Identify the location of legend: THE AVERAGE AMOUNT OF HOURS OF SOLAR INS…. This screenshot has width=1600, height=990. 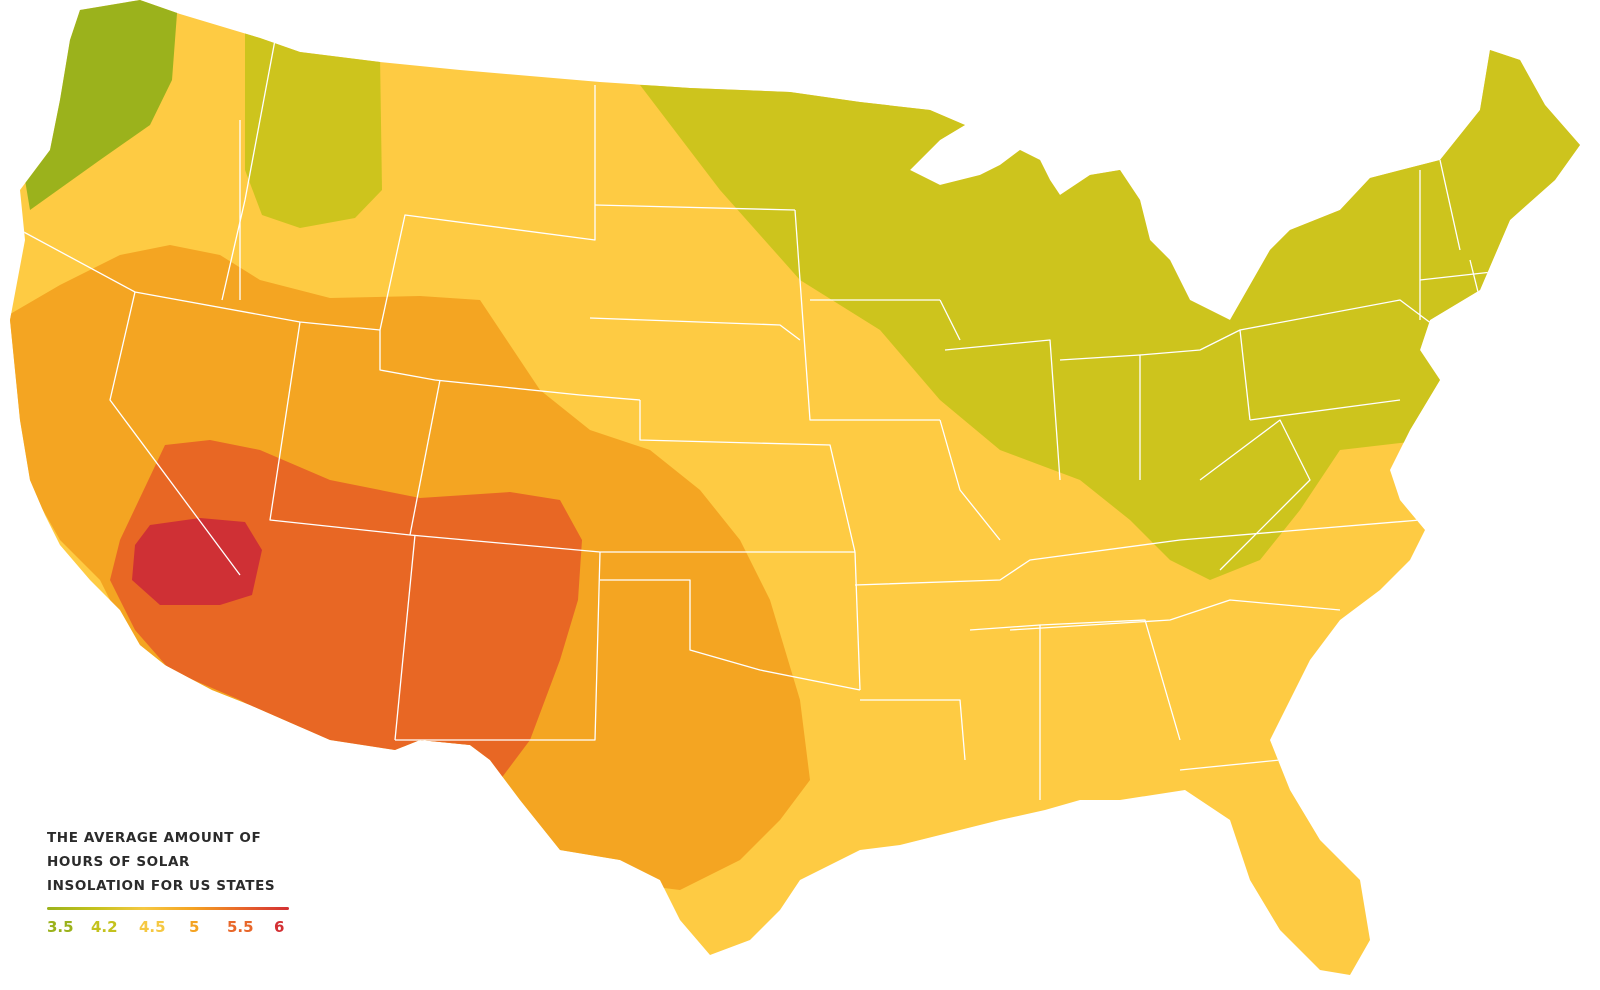
(169, 884).